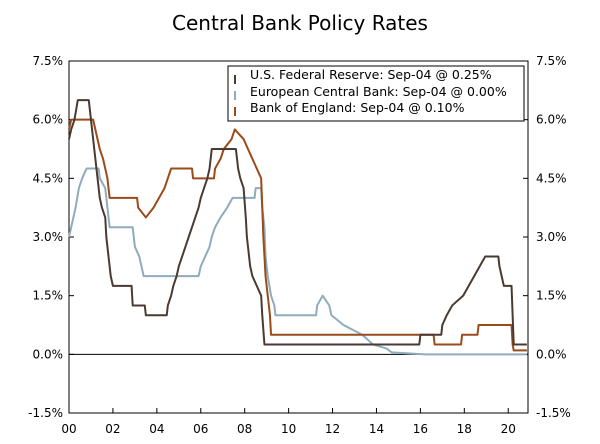  Describe the element at coordinates (200, 429) in the screenshot. I see `x-tick-label: 06` at that location.